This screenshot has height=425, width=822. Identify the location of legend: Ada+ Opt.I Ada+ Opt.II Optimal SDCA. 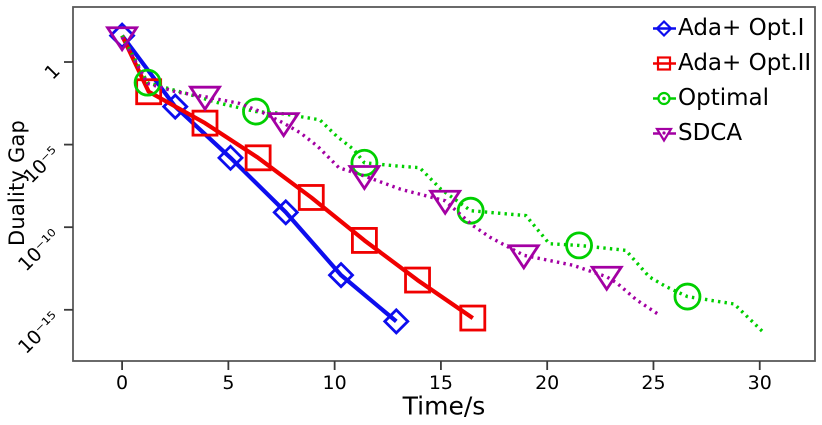
(731, 81).